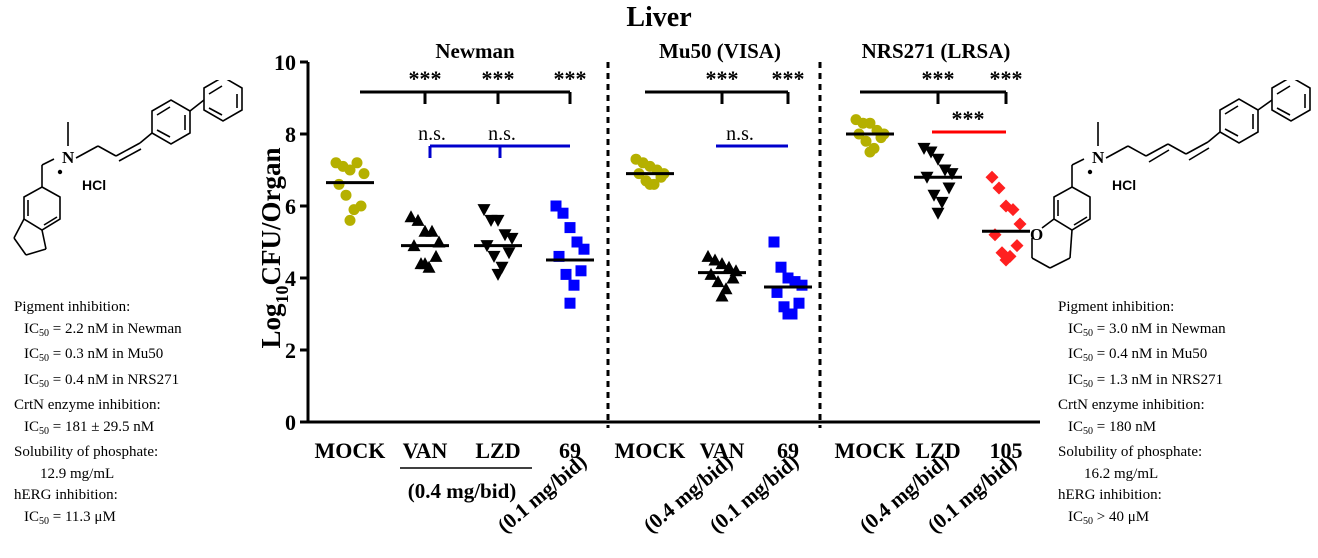 This screenshot has height=558, width=1318. Describe the element at coordinates (290, 134) in the screenshot. I see `y-tick-label: 8` at that location.